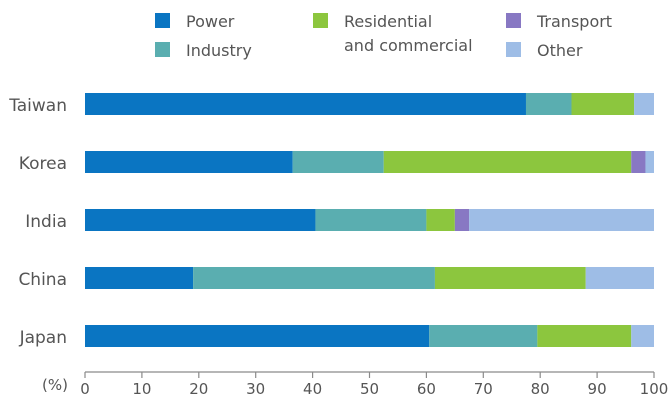  What do you see at coordinates (198, 389) in the screenshot?
I see `x-tick-label: 20` at bounding box center [198, 389].